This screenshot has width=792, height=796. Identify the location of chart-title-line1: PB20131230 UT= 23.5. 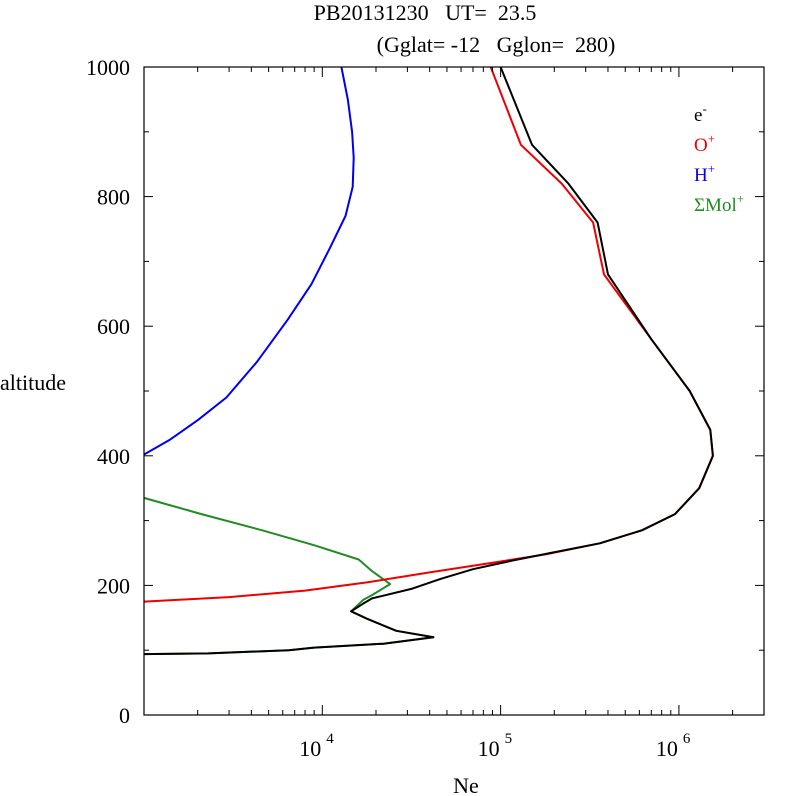
(425, 12).